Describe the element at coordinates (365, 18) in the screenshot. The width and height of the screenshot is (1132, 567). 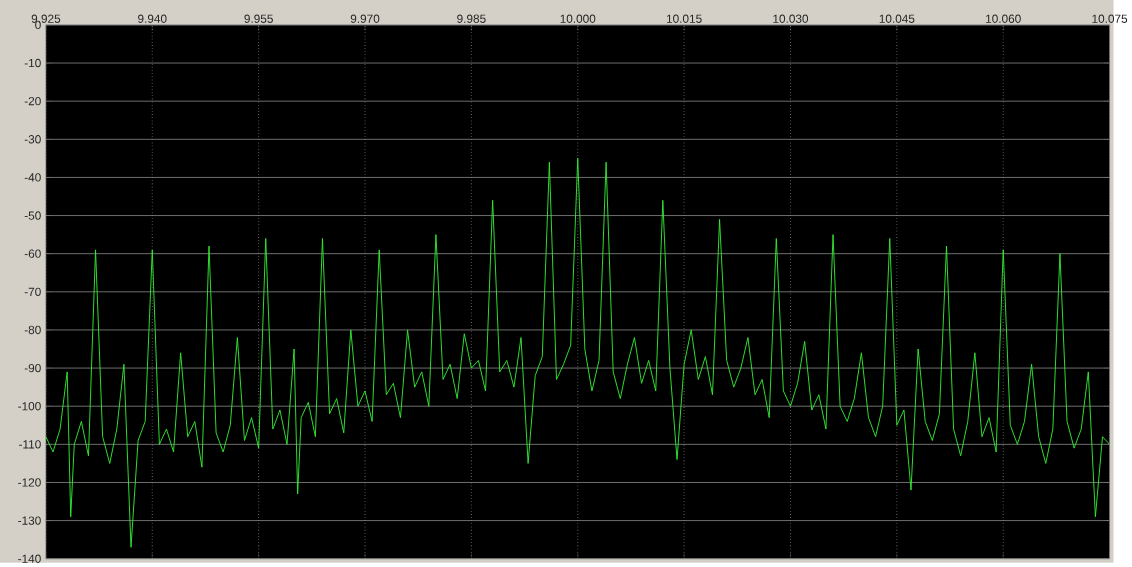
I see `x-tick-label: 9.970` at that location.